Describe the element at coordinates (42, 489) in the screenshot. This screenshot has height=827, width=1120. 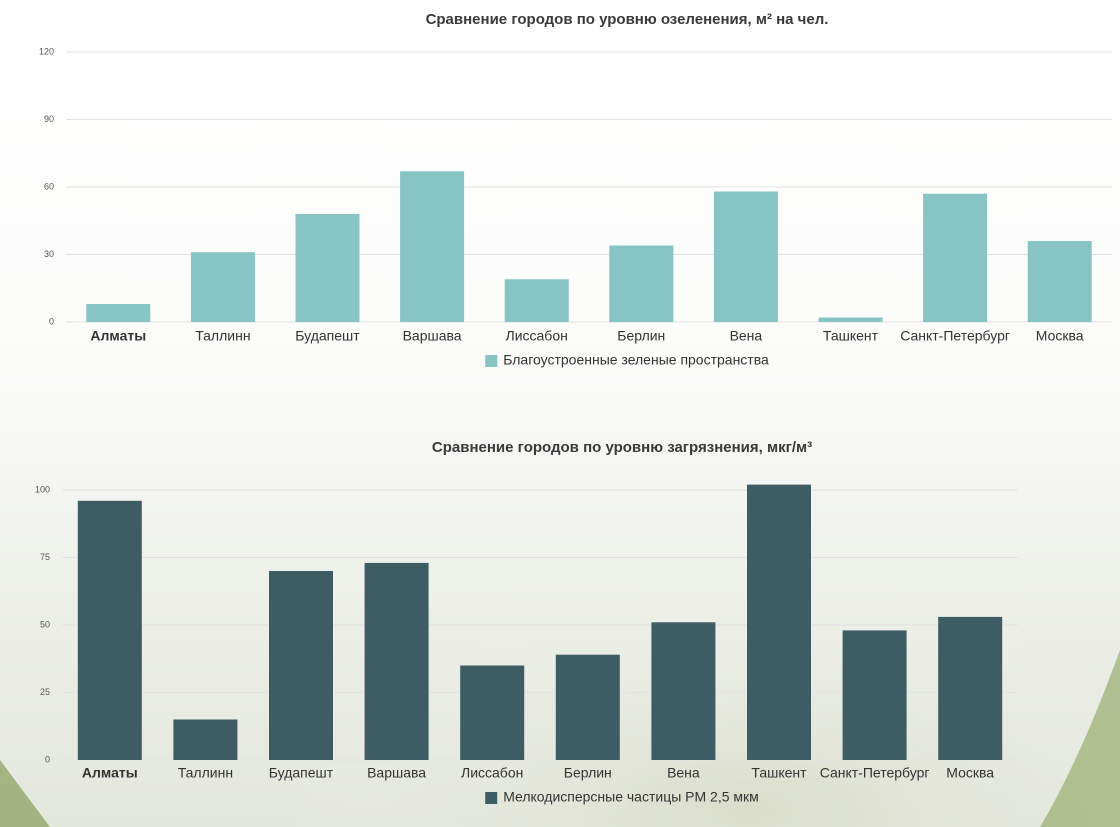
I see `y-tick-label: 100` at that location.